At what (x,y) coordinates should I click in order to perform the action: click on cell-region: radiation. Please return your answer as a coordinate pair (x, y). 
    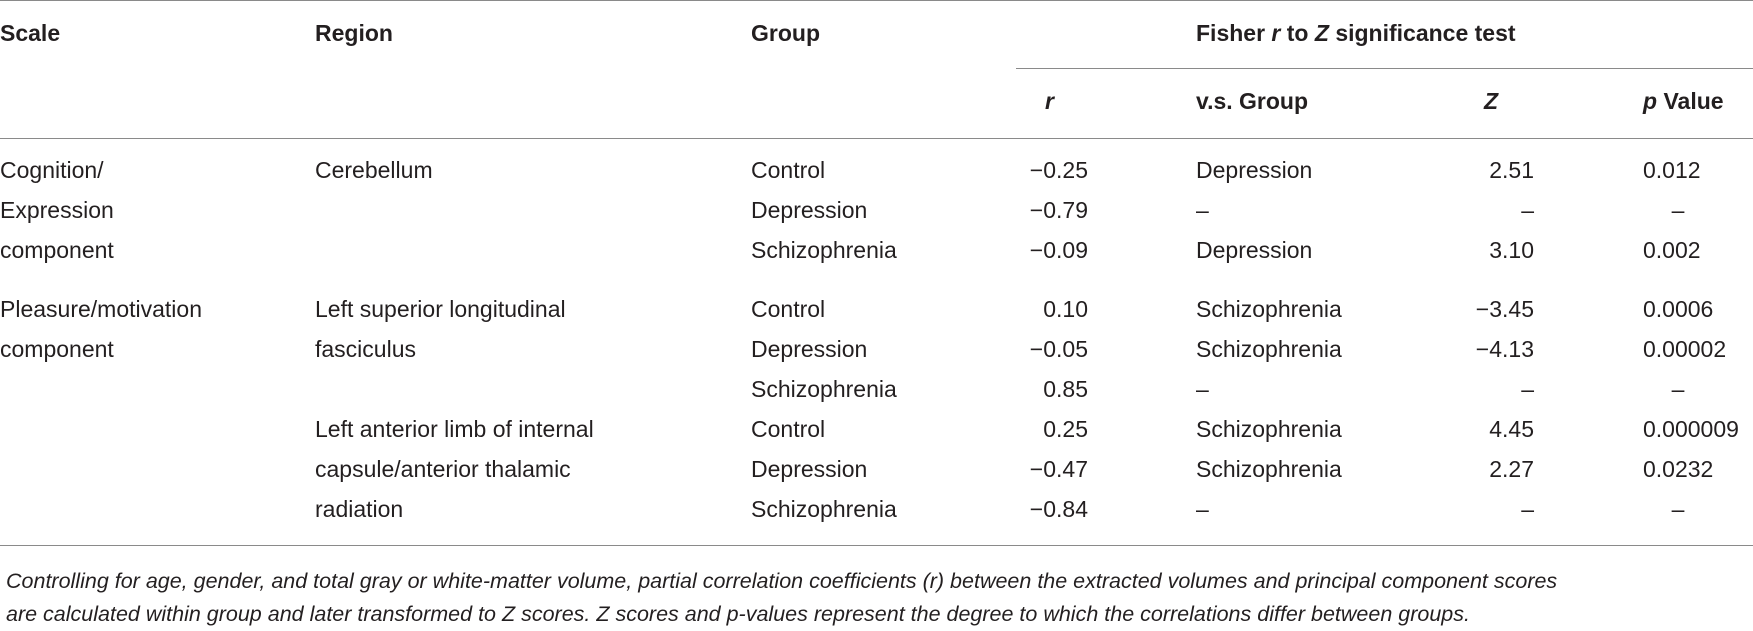
    Looking at the image, I should click on (359, 509).